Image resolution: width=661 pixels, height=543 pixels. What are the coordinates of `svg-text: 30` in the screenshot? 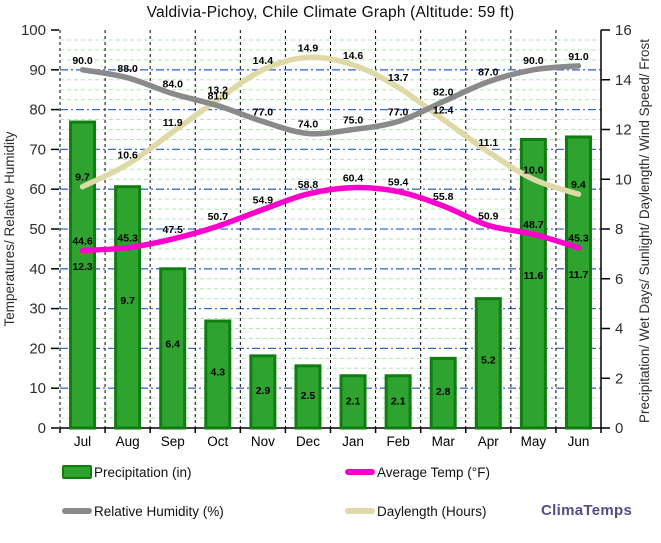 It's located at (37, 309).